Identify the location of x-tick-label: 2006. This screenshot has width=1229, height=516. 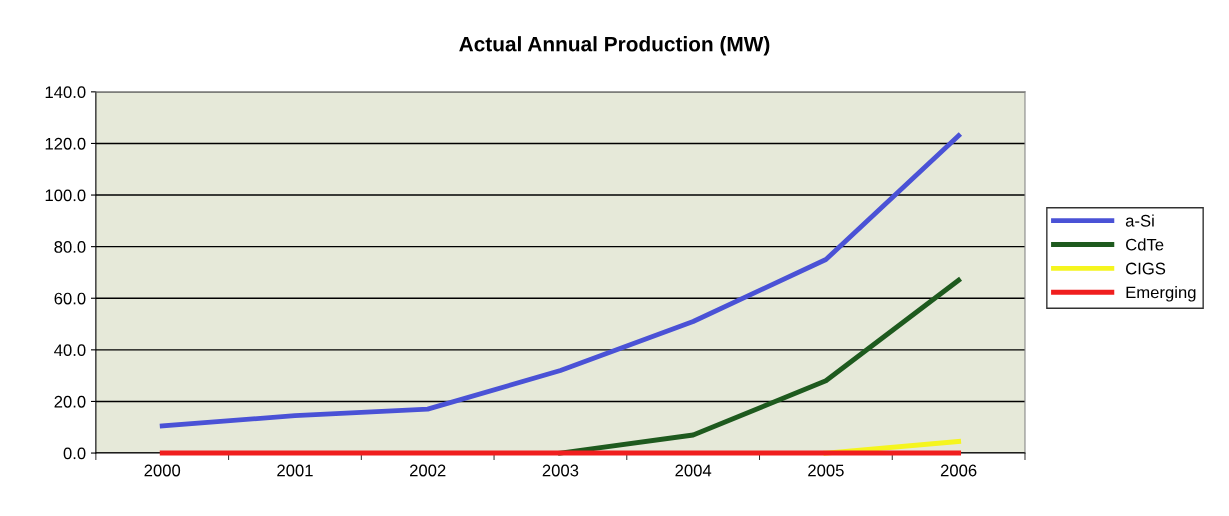
(958, 470).